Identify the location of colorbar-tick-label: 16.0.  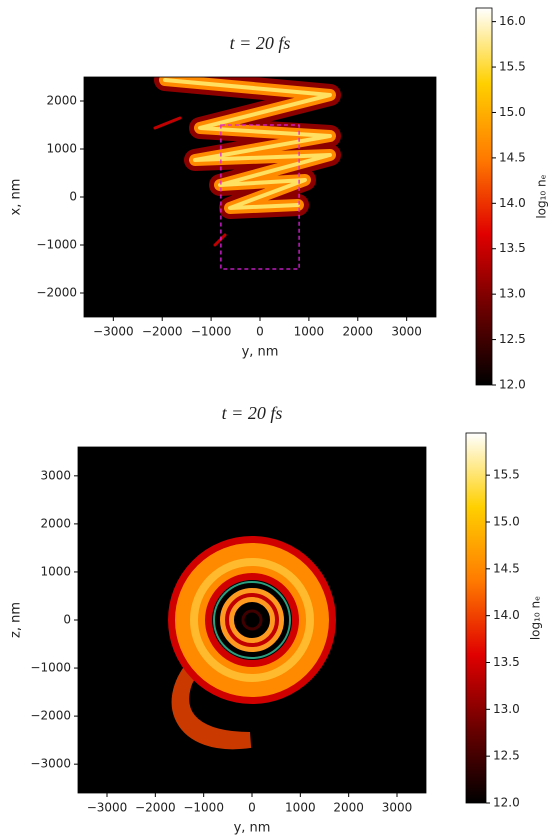
(512, 21).